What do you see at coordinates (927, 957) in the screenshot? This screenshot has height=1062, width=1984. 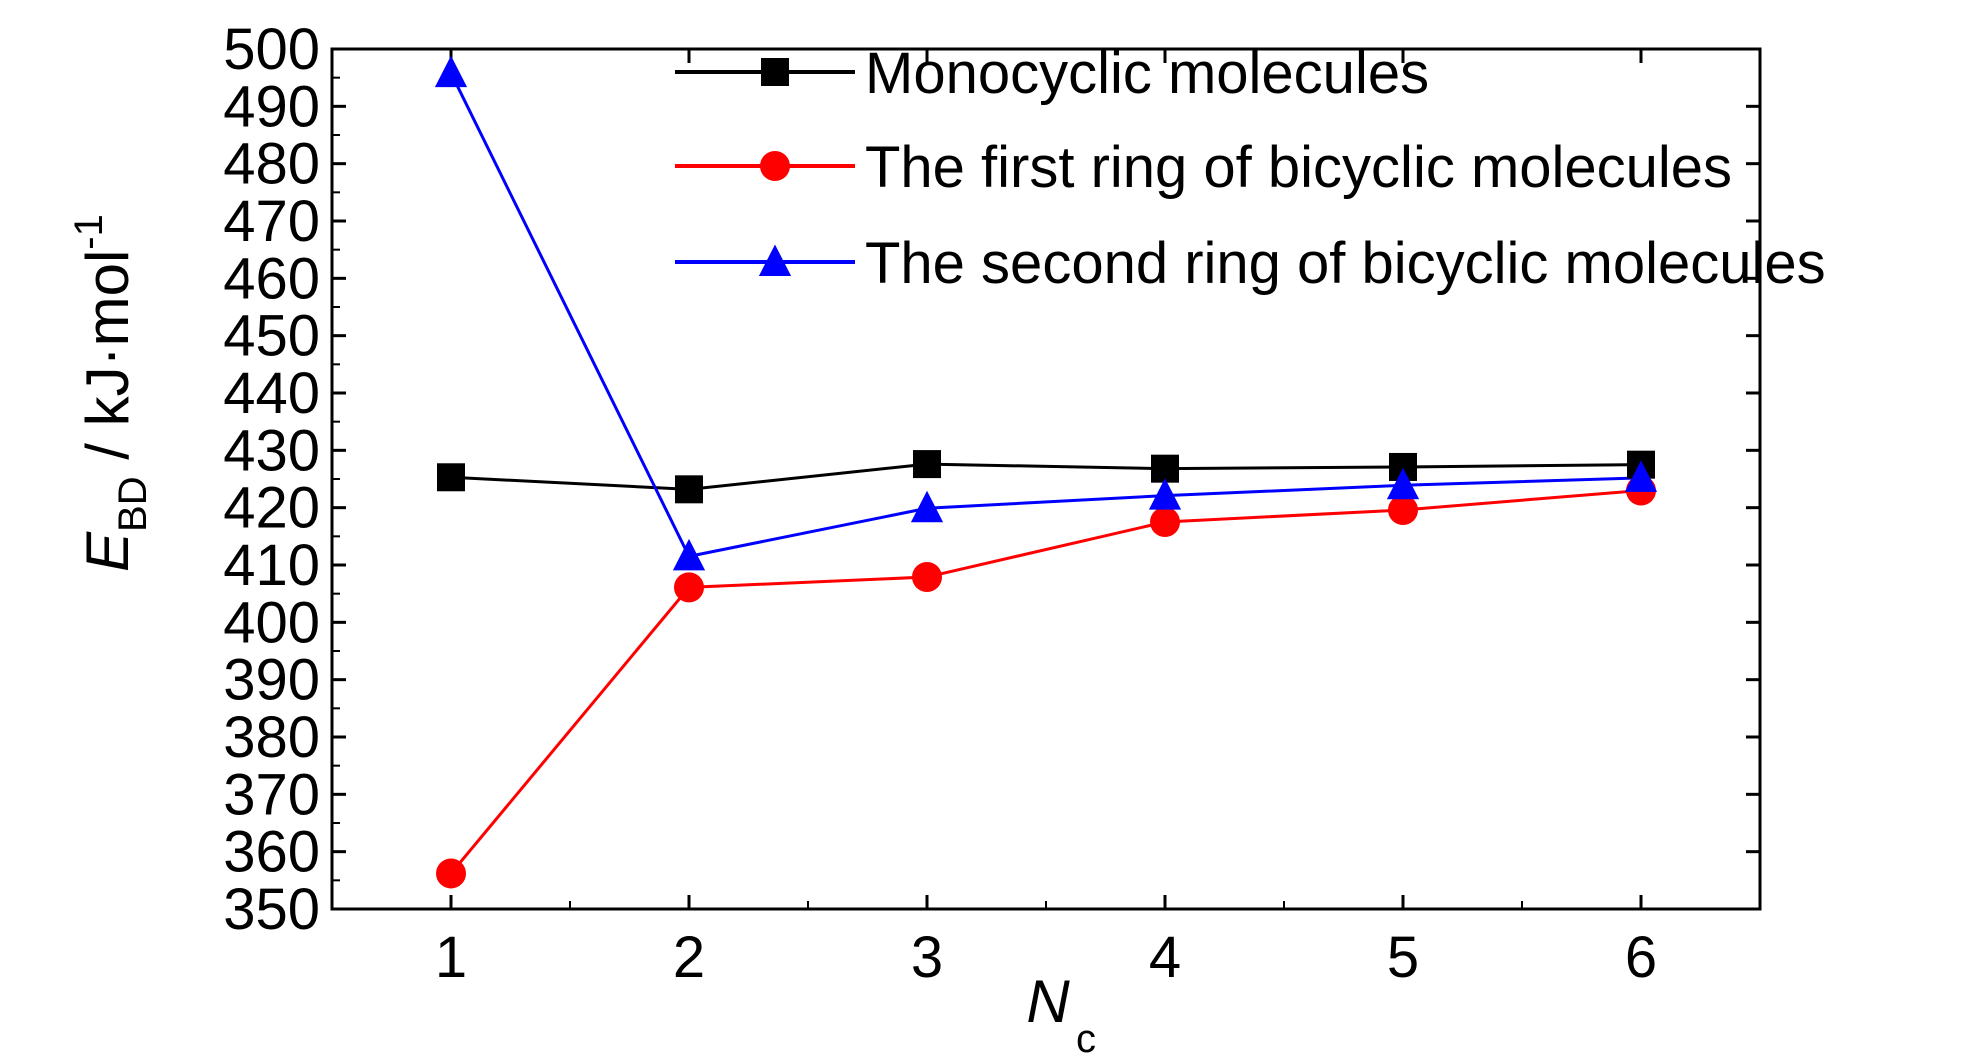 I see `x-tick-label: 3` at bounding box center [927, 957].